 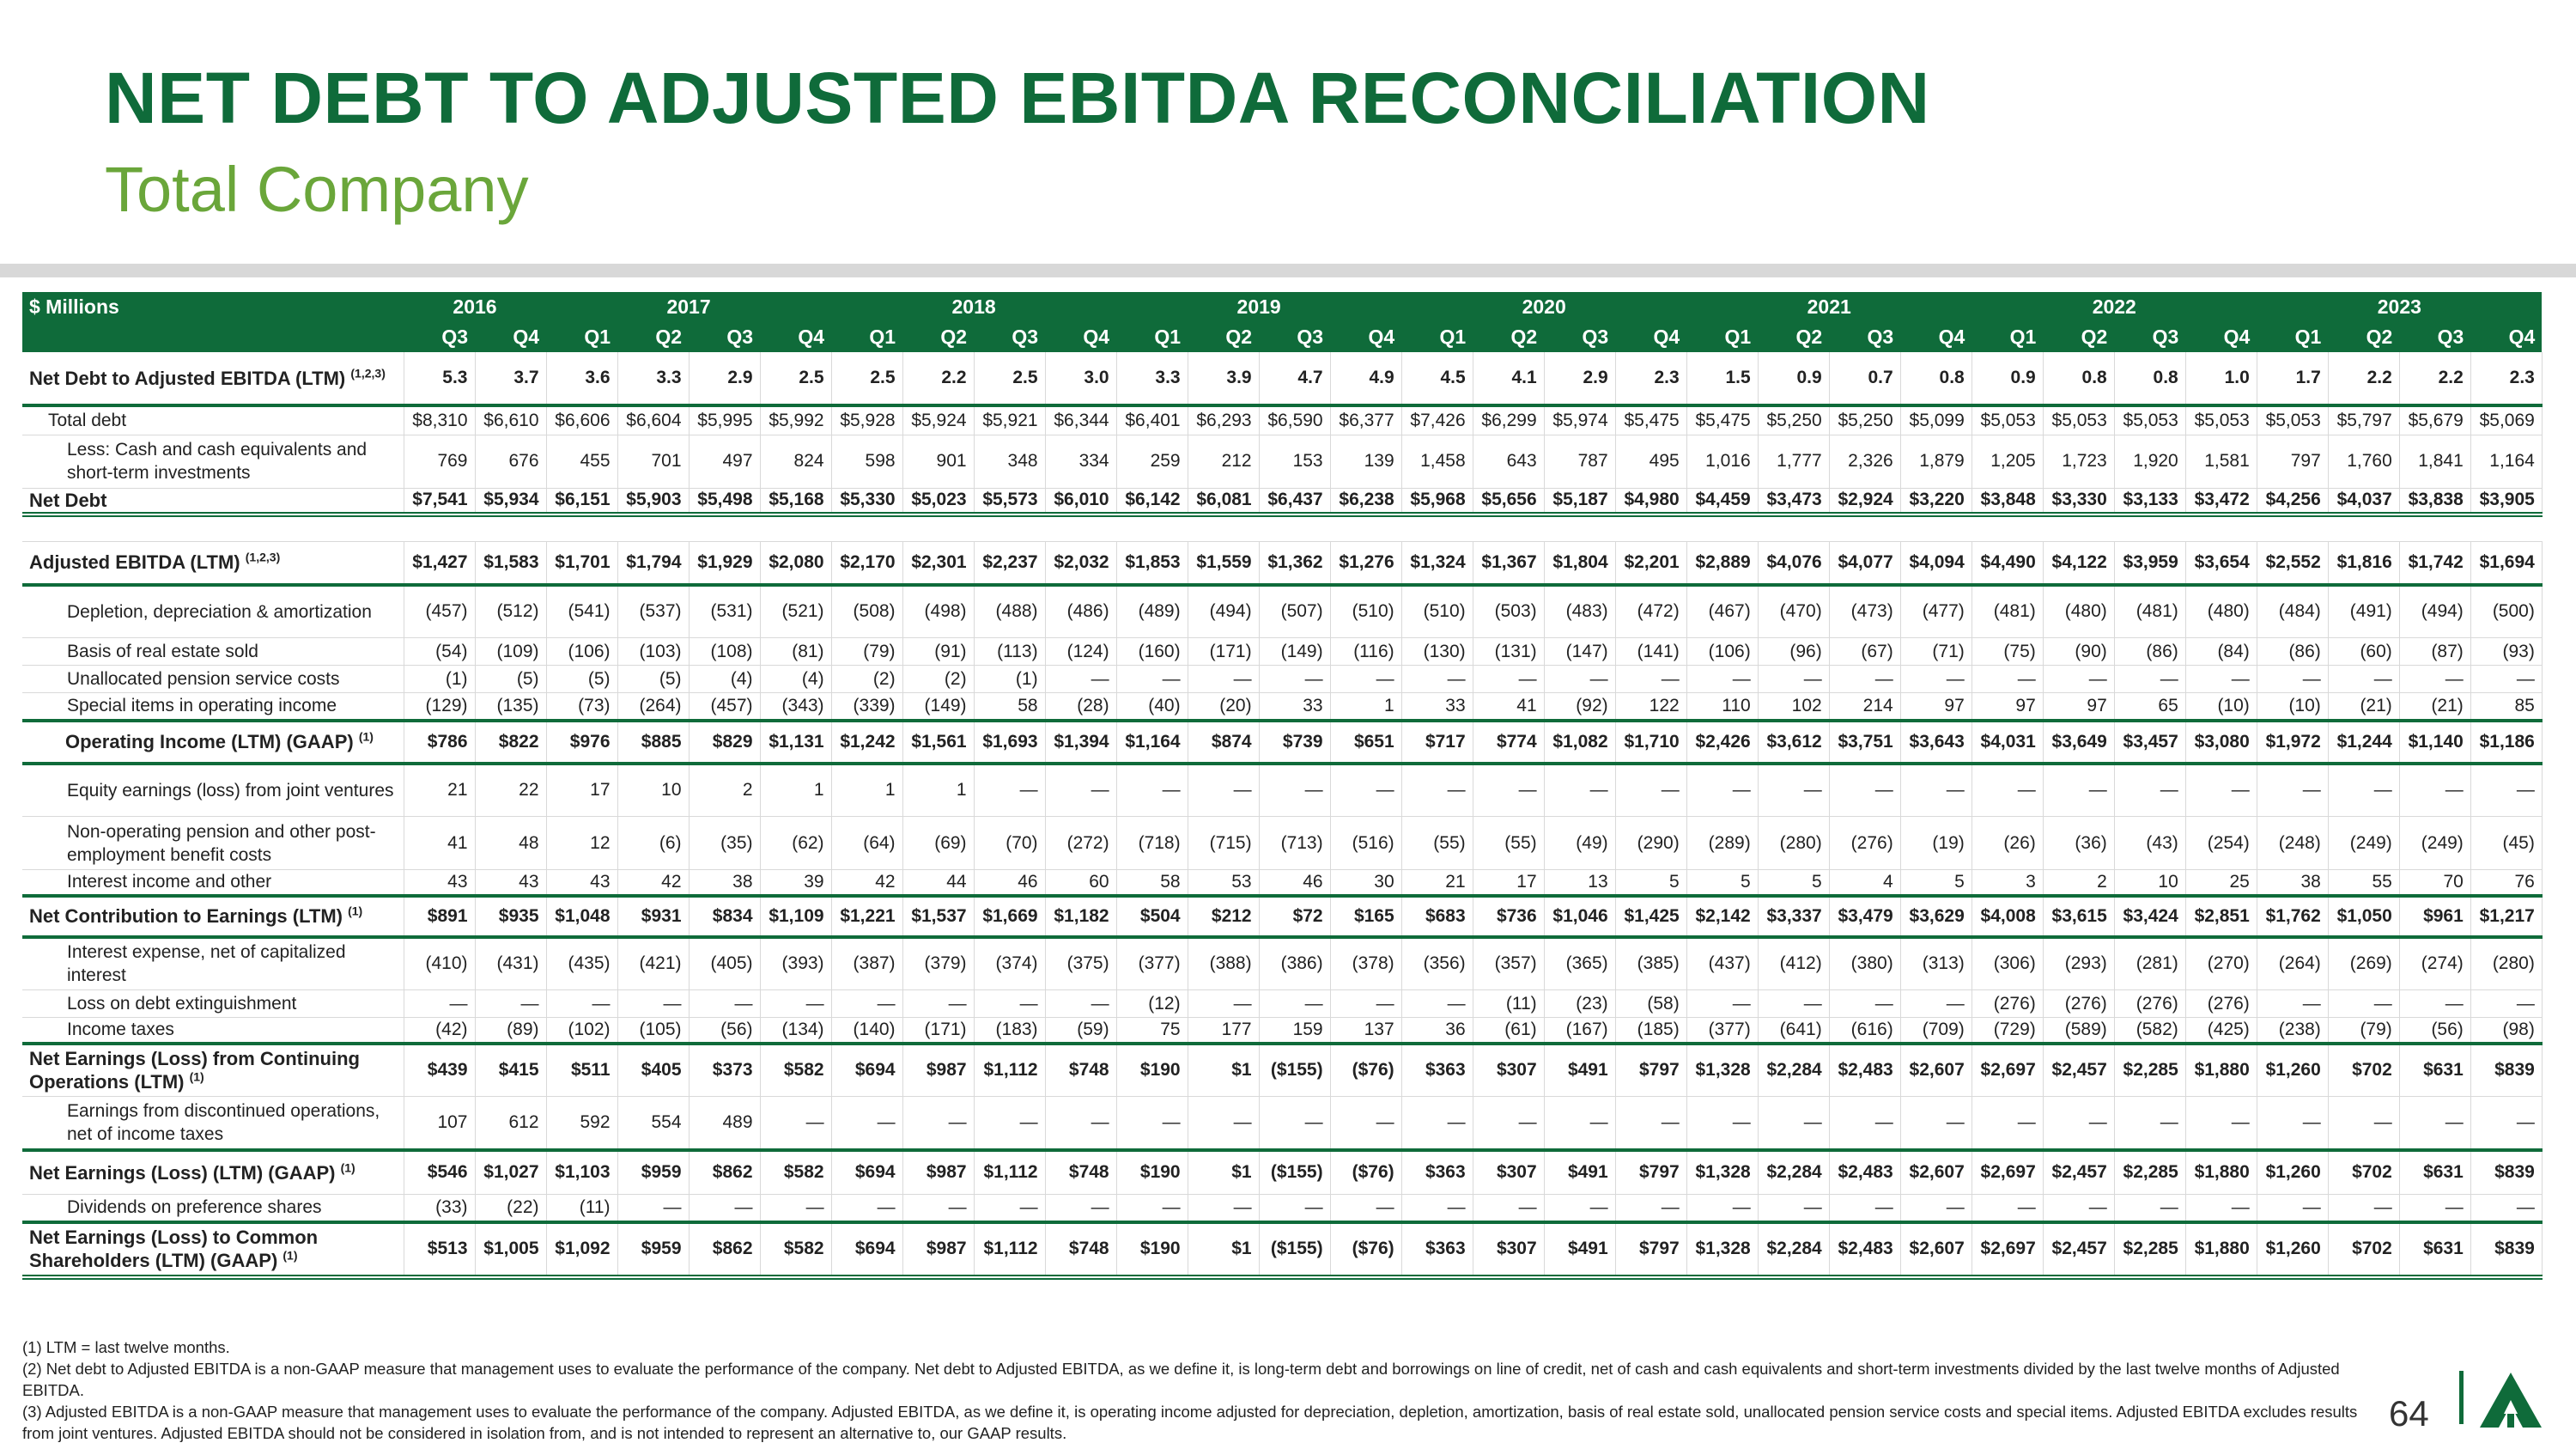 I want to click on value-cell: $5,069, so click(x=2507, y=419).